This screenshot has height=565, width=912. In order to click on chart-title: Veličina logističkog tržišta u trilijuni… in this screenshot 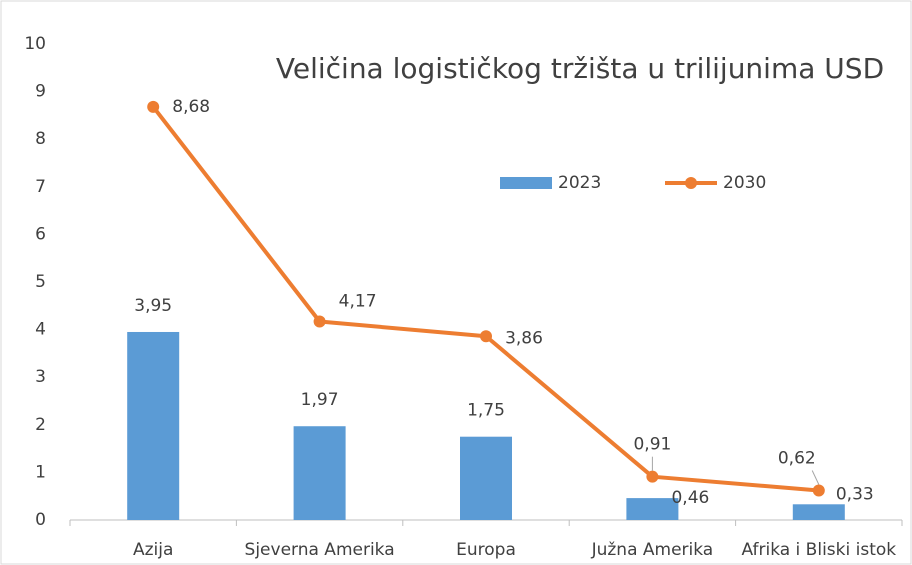, I will do `click(580, 68)`.